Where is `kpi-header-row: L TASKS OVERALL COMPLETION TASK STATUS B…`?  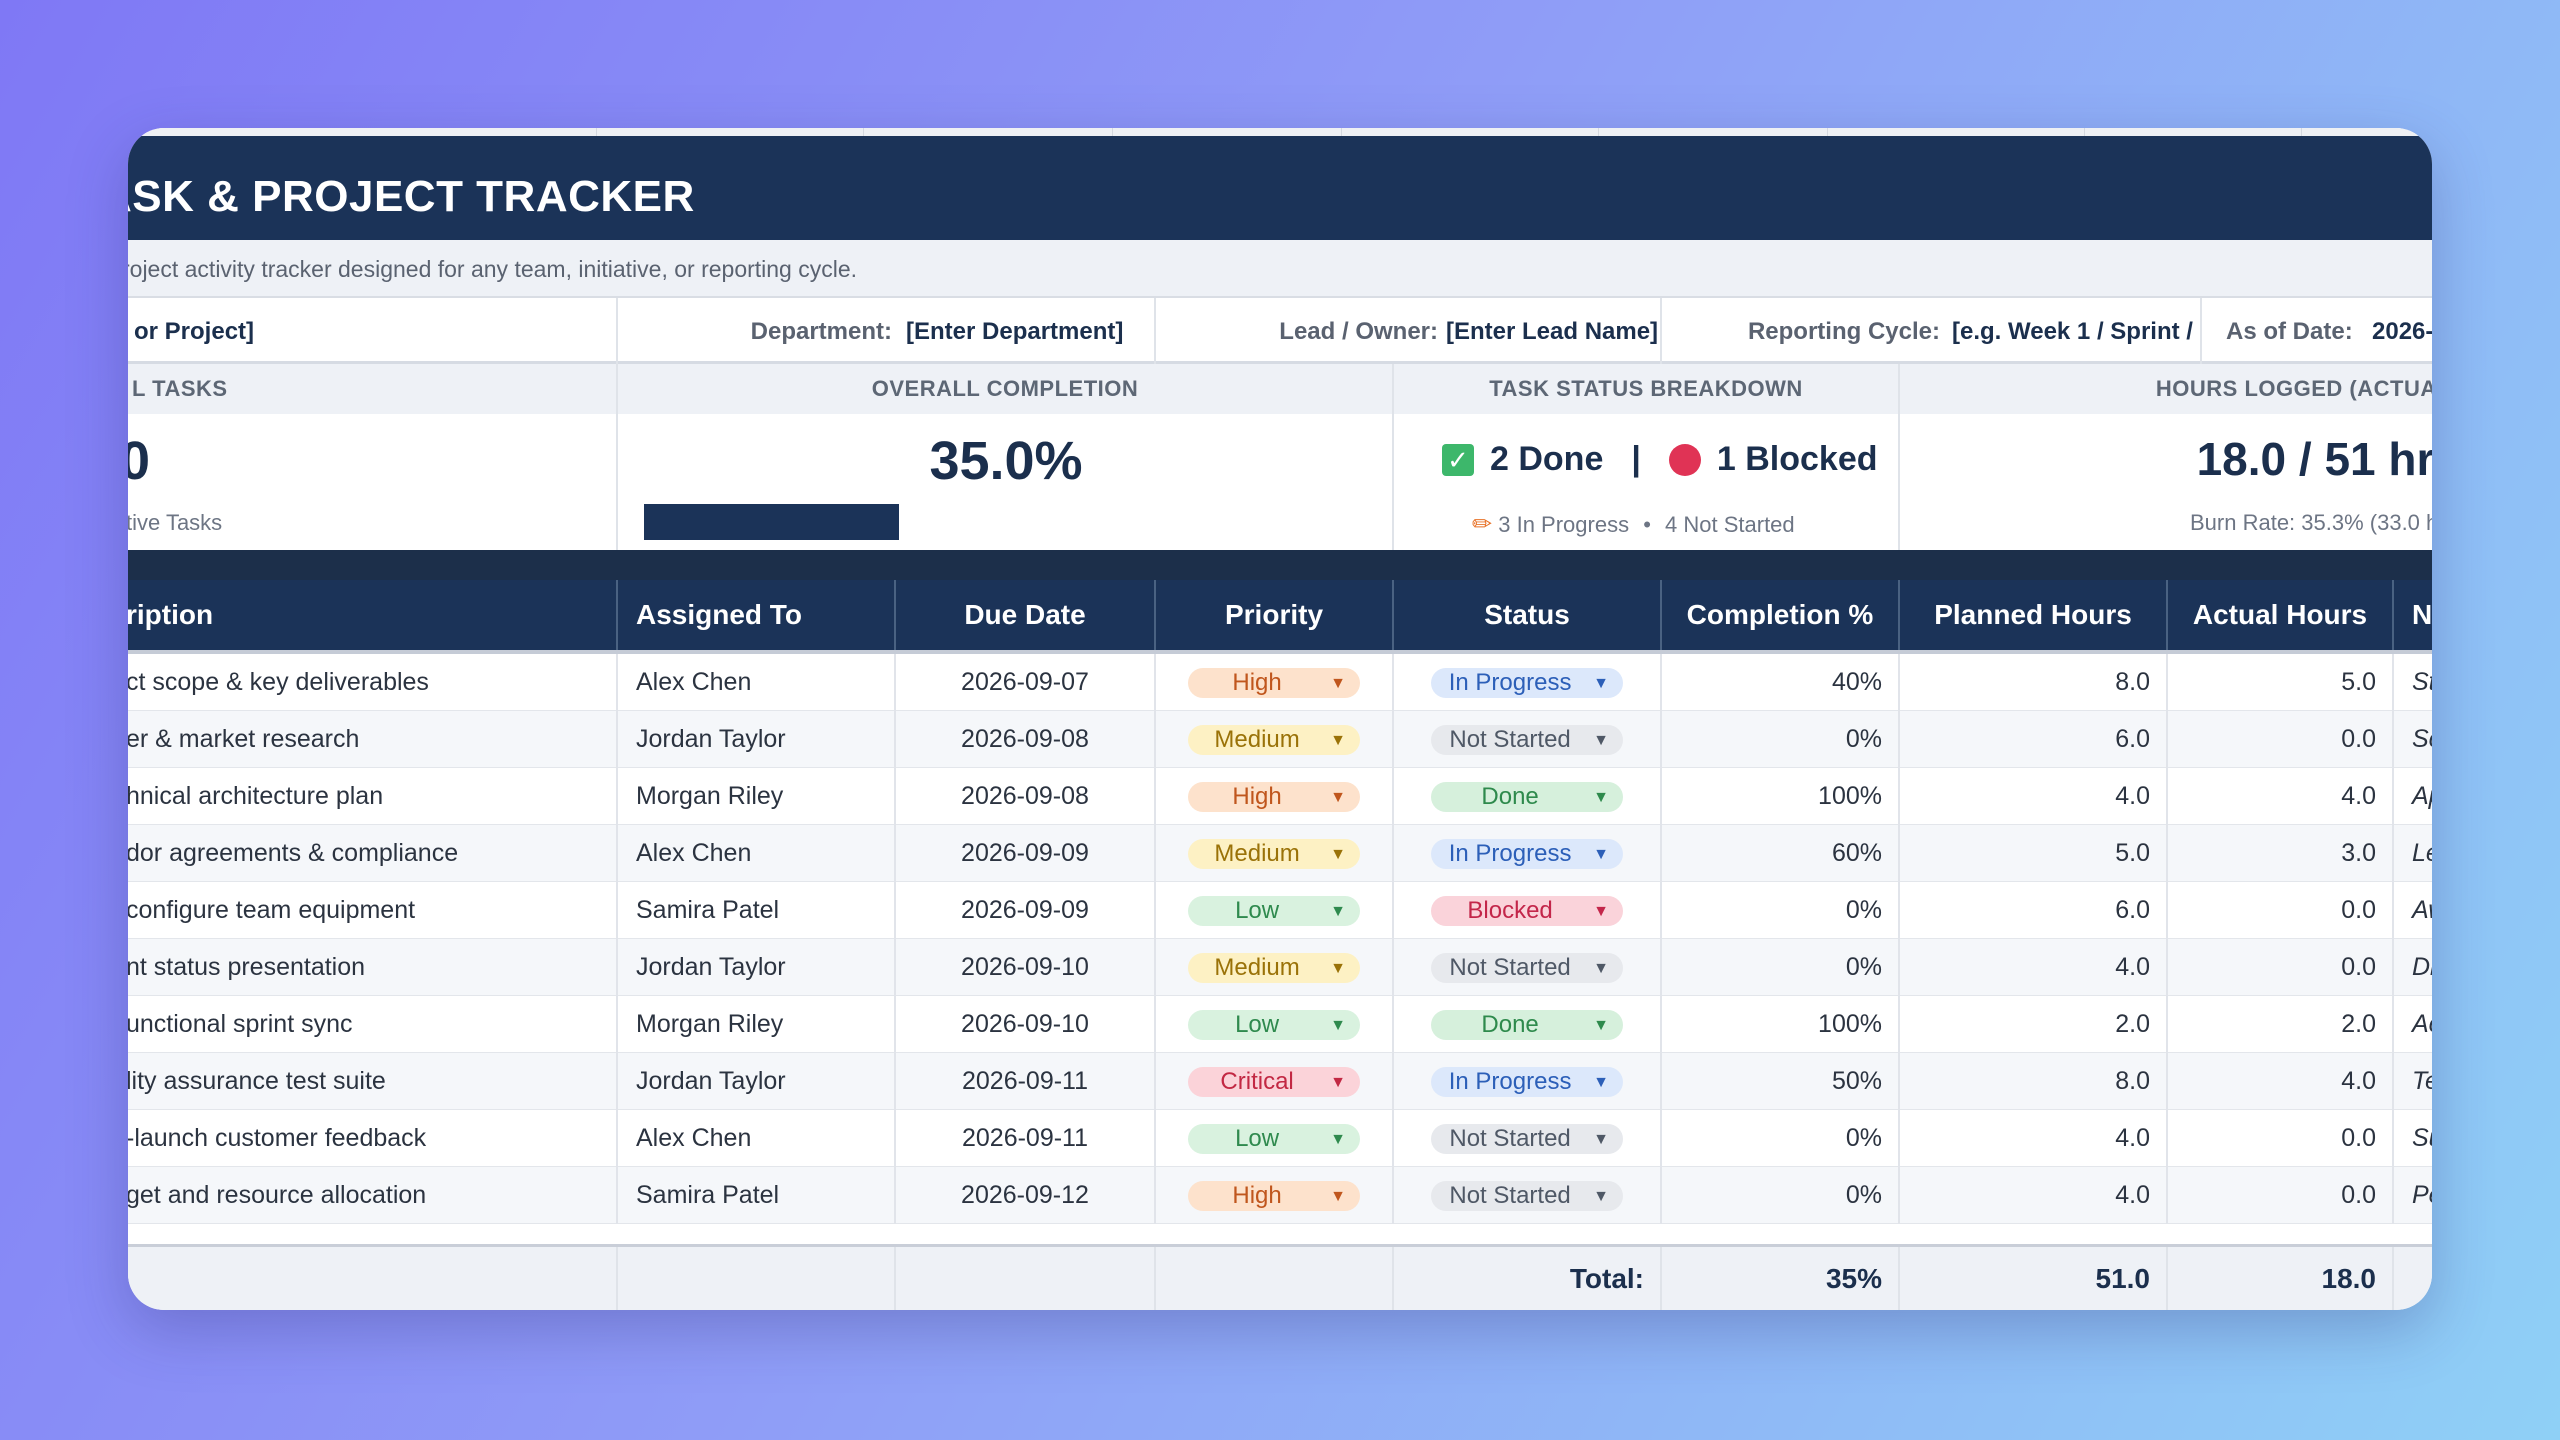 kpi-header-row: L TASKS OVERALL COMPLETION TASK STATUS B… is located at coordinates (1280, 389).